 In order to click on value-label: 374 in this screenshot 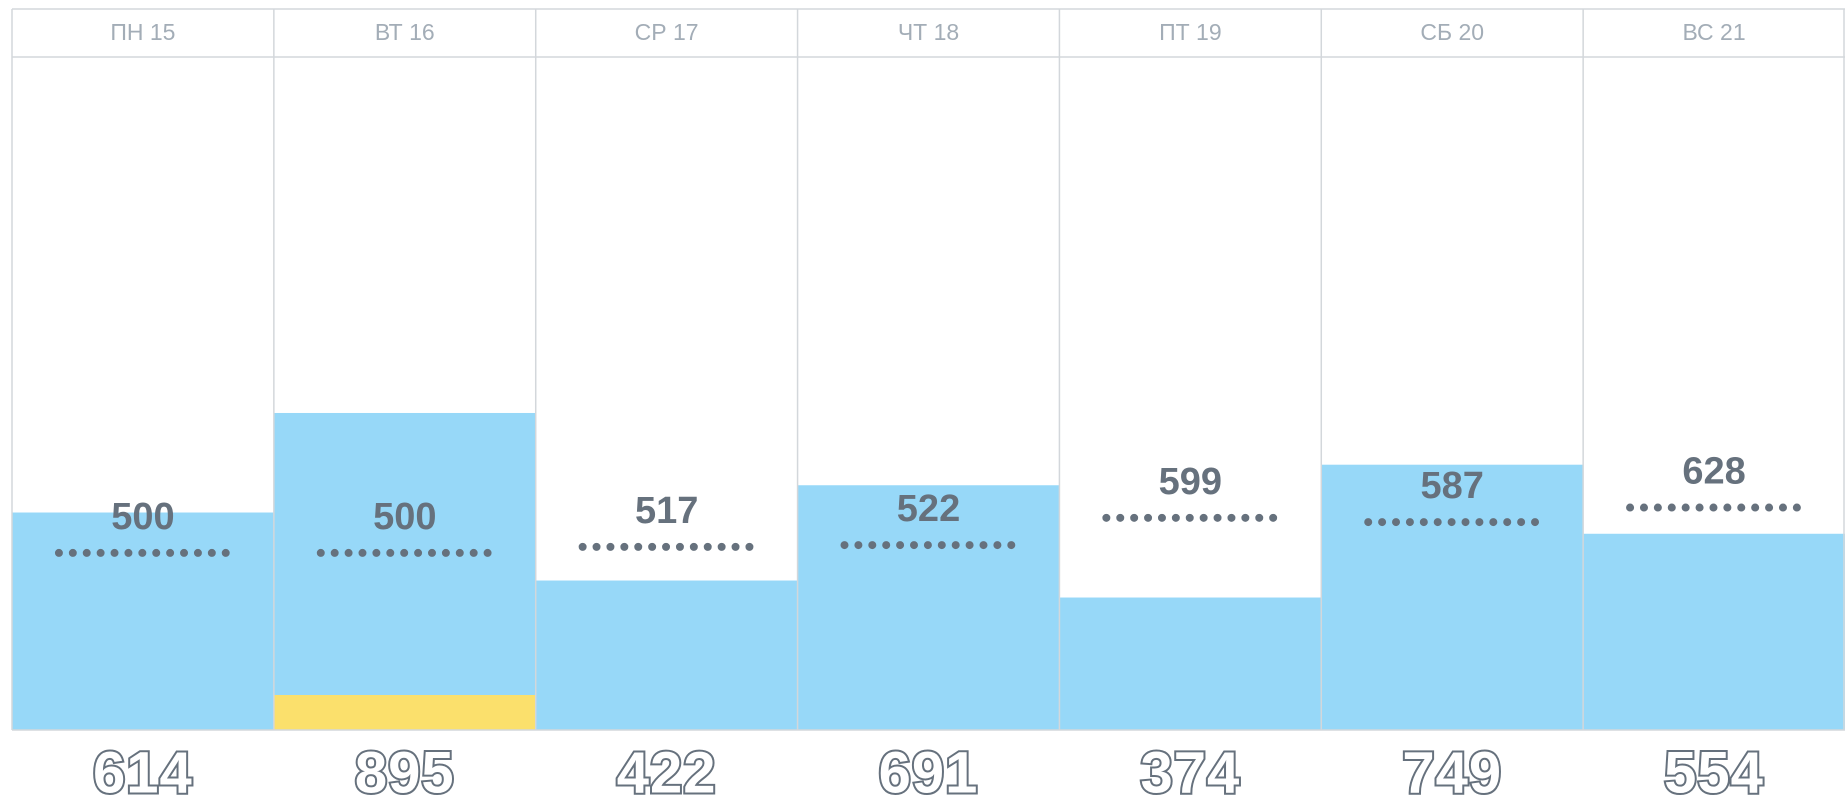, I will do `click(1190, 772)`.